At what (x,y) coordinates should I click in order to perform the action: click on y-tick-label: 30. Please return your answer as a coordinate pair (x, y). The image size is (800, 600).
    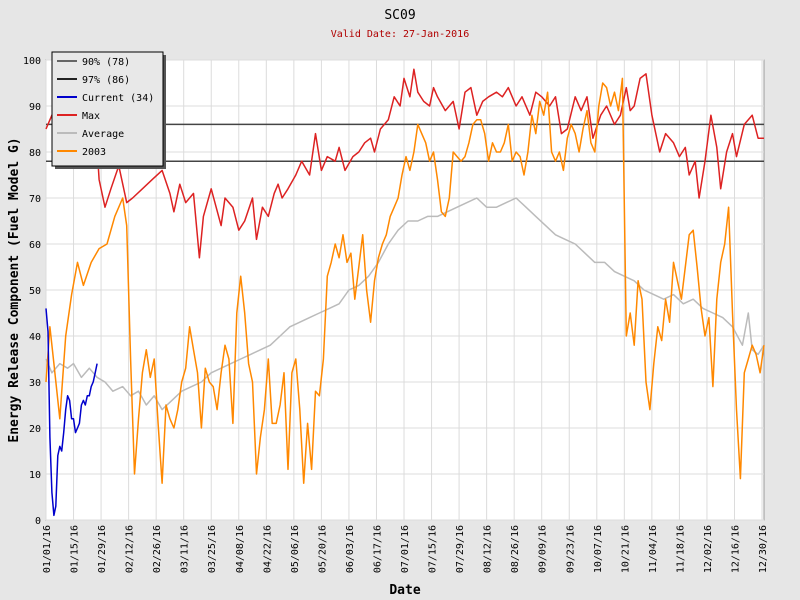
    Looking at the image, I should click on (35, 383).